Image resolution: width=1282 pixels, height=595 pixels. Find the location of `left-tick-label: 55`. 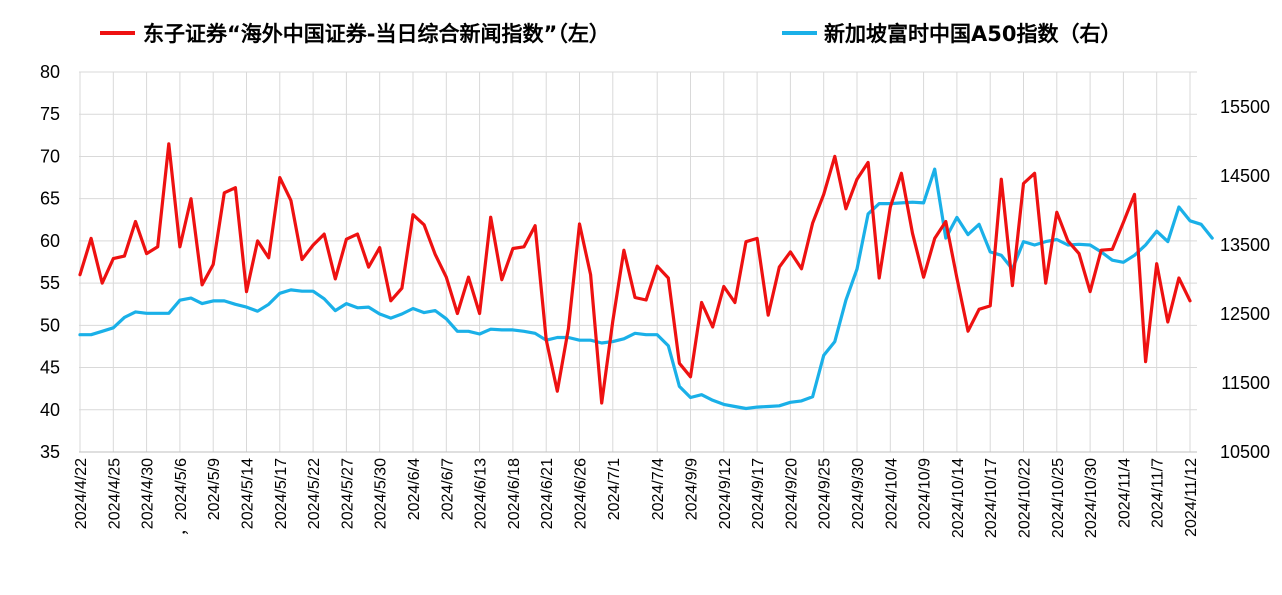

left-tick-label: 55 is located at coordinates (50, 283).